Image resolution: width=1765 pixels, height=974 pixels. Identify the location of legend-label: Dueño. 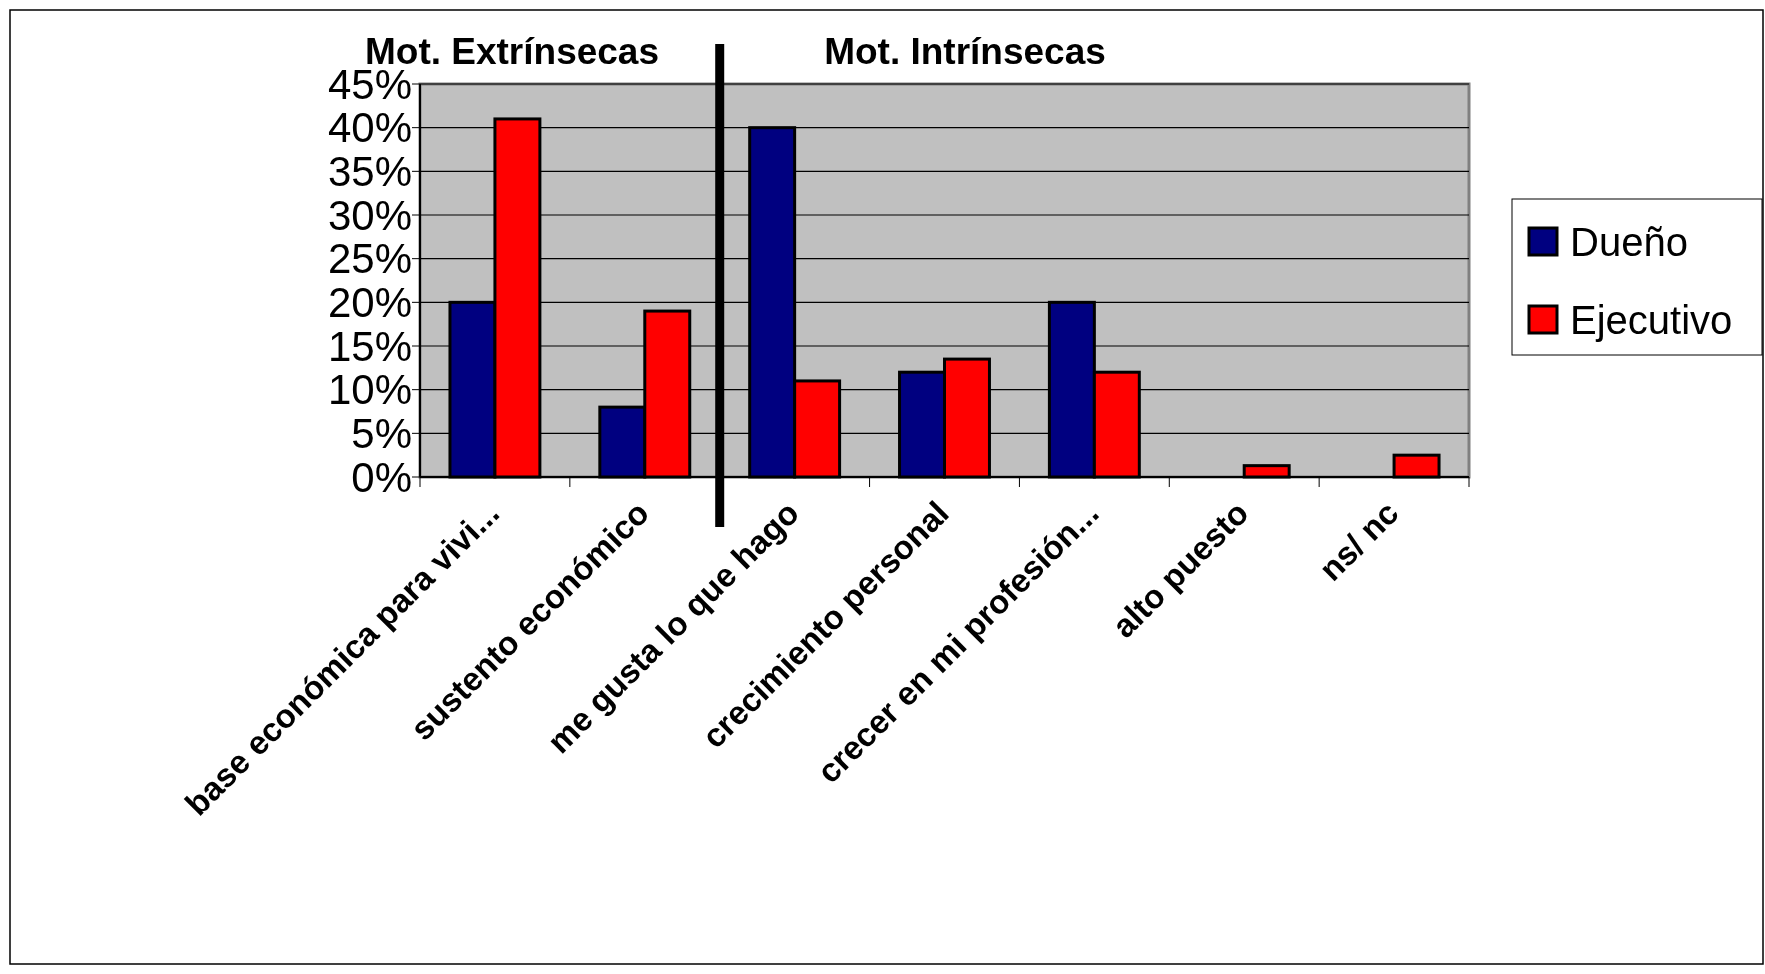
(1629, 242).